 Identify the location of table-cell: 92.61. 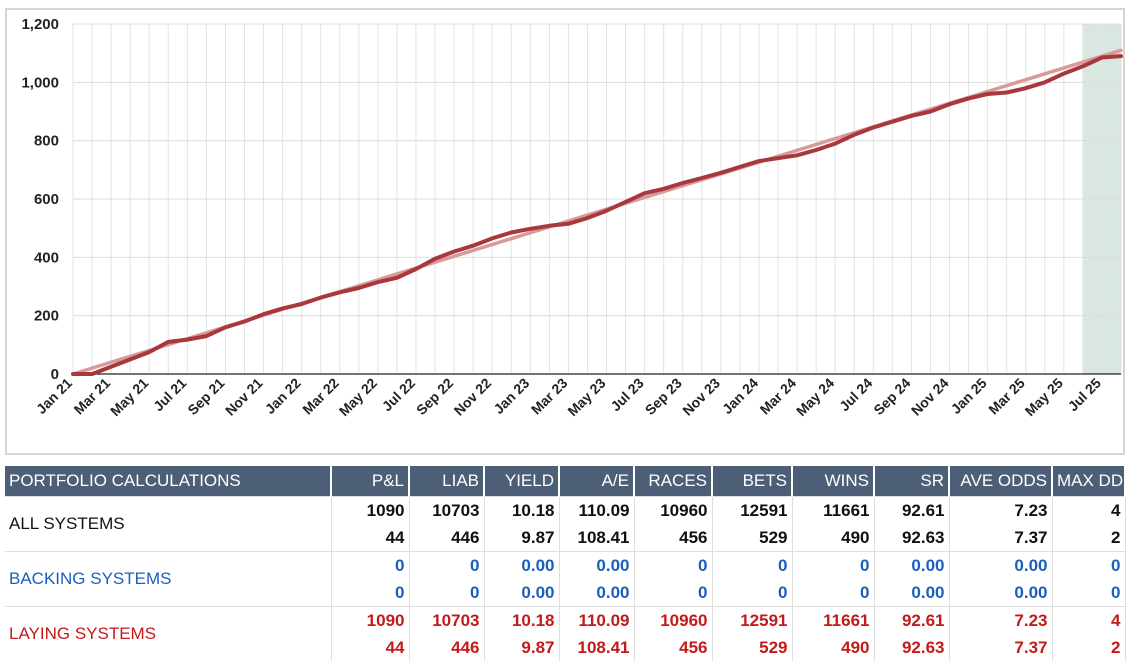
(912, 620).